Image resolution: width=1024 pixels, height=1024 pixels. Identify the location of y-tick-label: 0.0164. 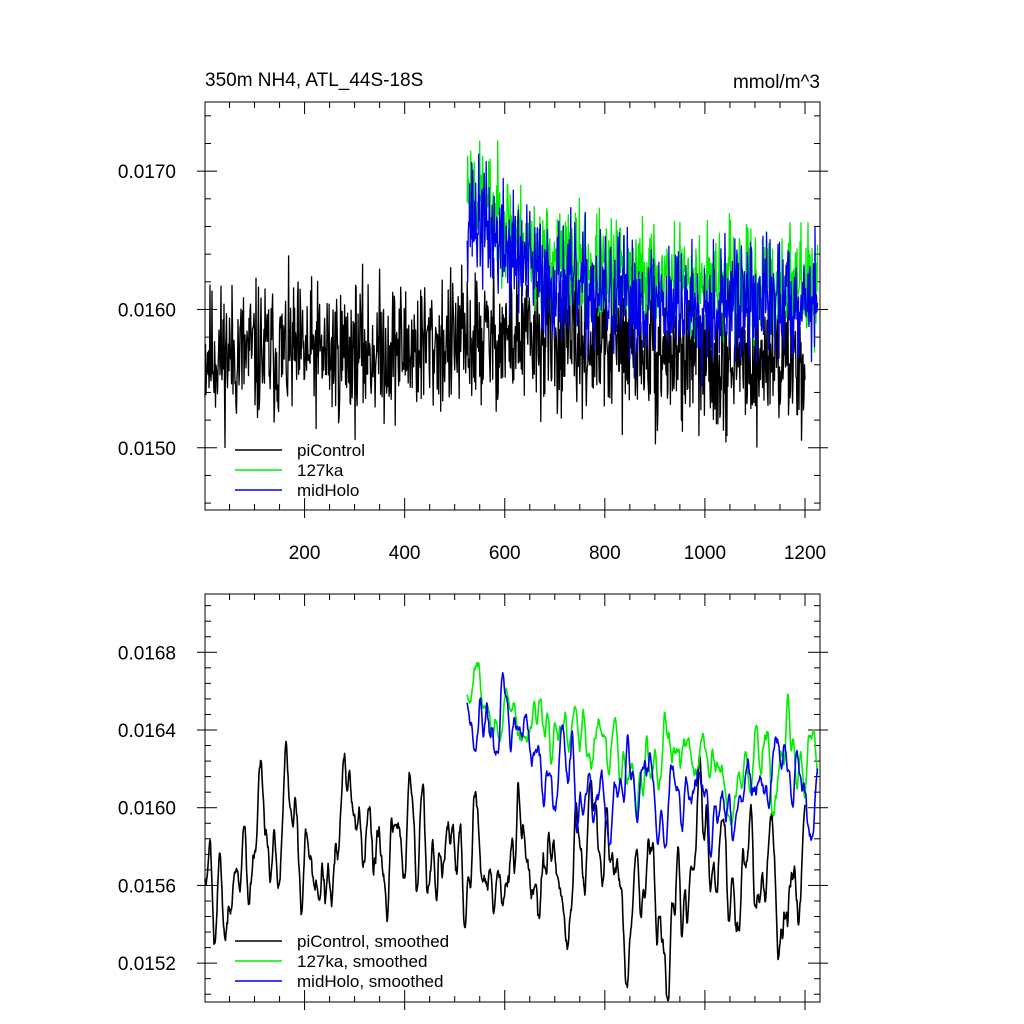
(147, 731).